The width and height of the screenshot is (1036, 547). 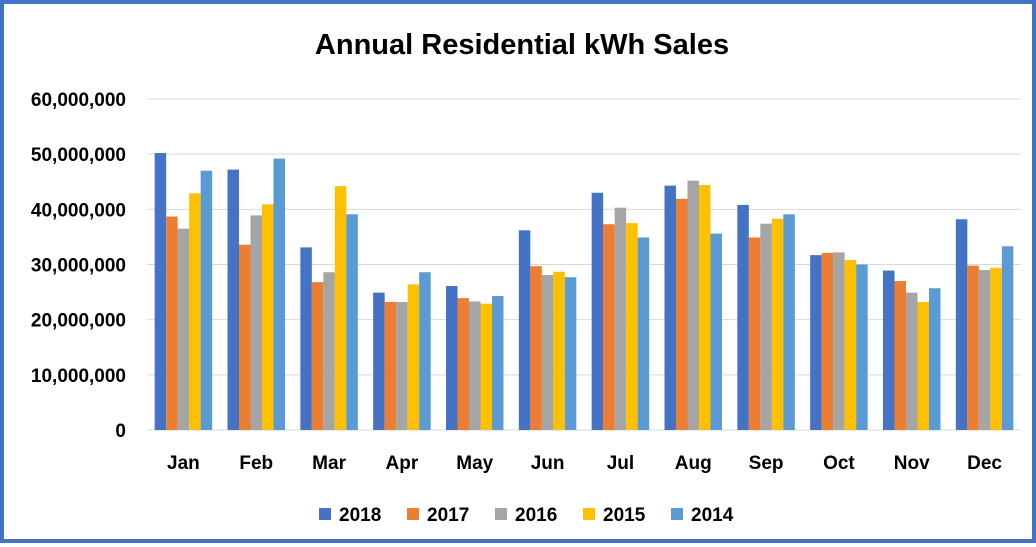 I want to click on bar-oct-2016, so click(x=839, y=341).